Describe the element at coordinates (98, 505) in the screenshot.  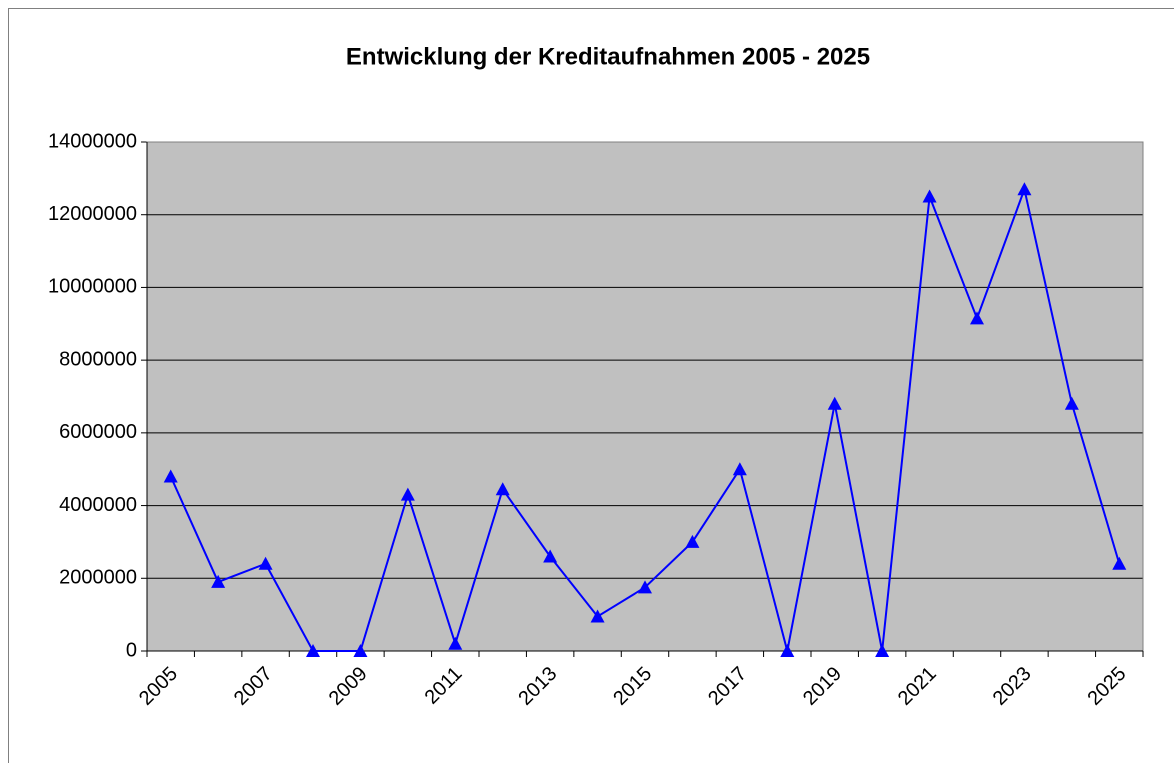
I see `y-tick-label: 4000000` at that location.